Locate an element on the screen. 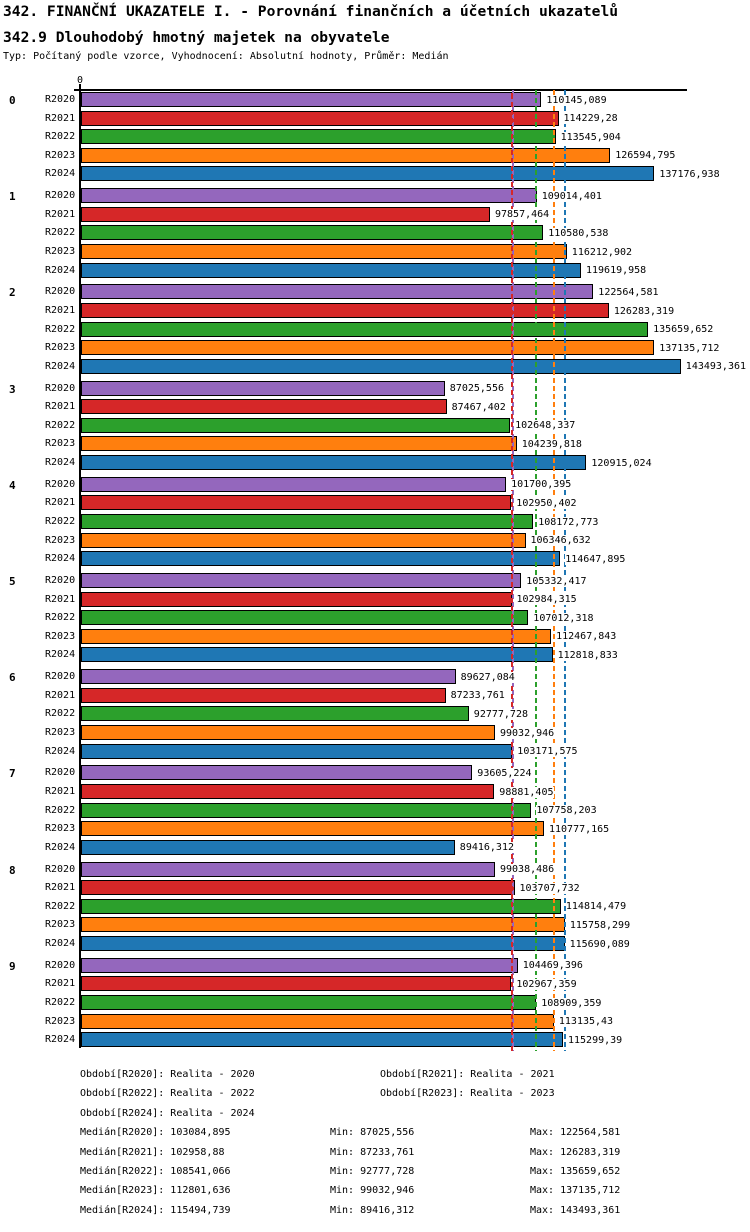 This screenshot has width=750, height=1232. legend-period-label: Období[R2020]: Realita - 2020 is located at coordinates (167, 1074).